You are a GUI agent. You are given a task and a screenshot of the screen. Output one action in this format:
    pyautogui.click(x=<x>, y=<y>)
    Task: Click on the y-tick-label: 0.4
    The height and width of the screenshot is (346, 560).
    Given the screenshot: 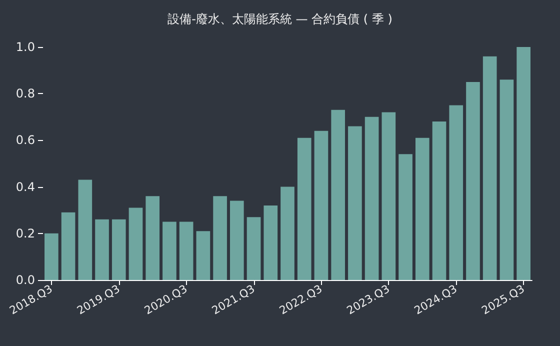 What is the action you would take?
    pyautogui.click(x=25, y=187)
    